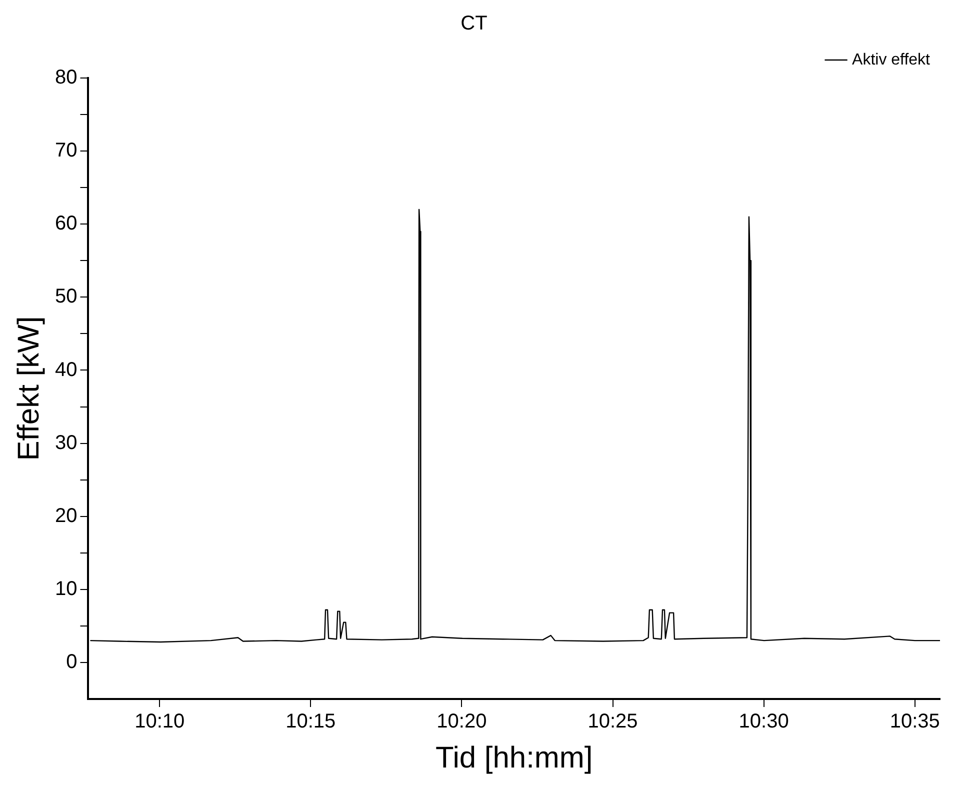 This screenshot has height=789, width=970. What do you see at coordinates (29, 388) in the screenshot?
I see `y-axis-title: Effekt [kW]` at bounding box center [29, 388].